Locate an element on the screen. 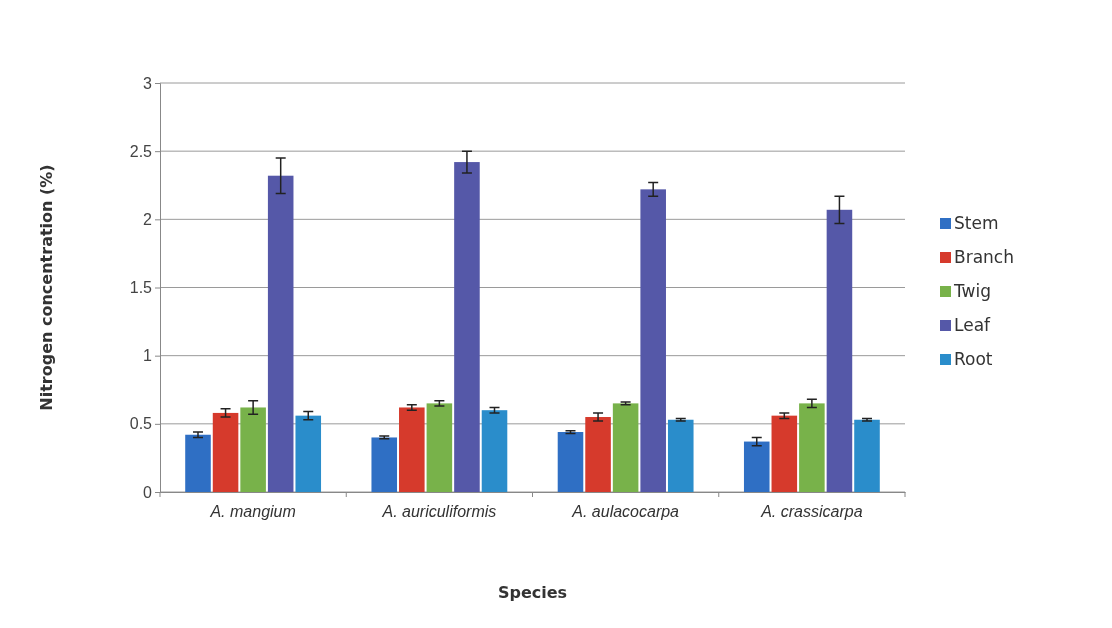 The width and height of the screenshot is (1112, 628). y-tick-label: 2.5 is located at coordinates (141, 151).